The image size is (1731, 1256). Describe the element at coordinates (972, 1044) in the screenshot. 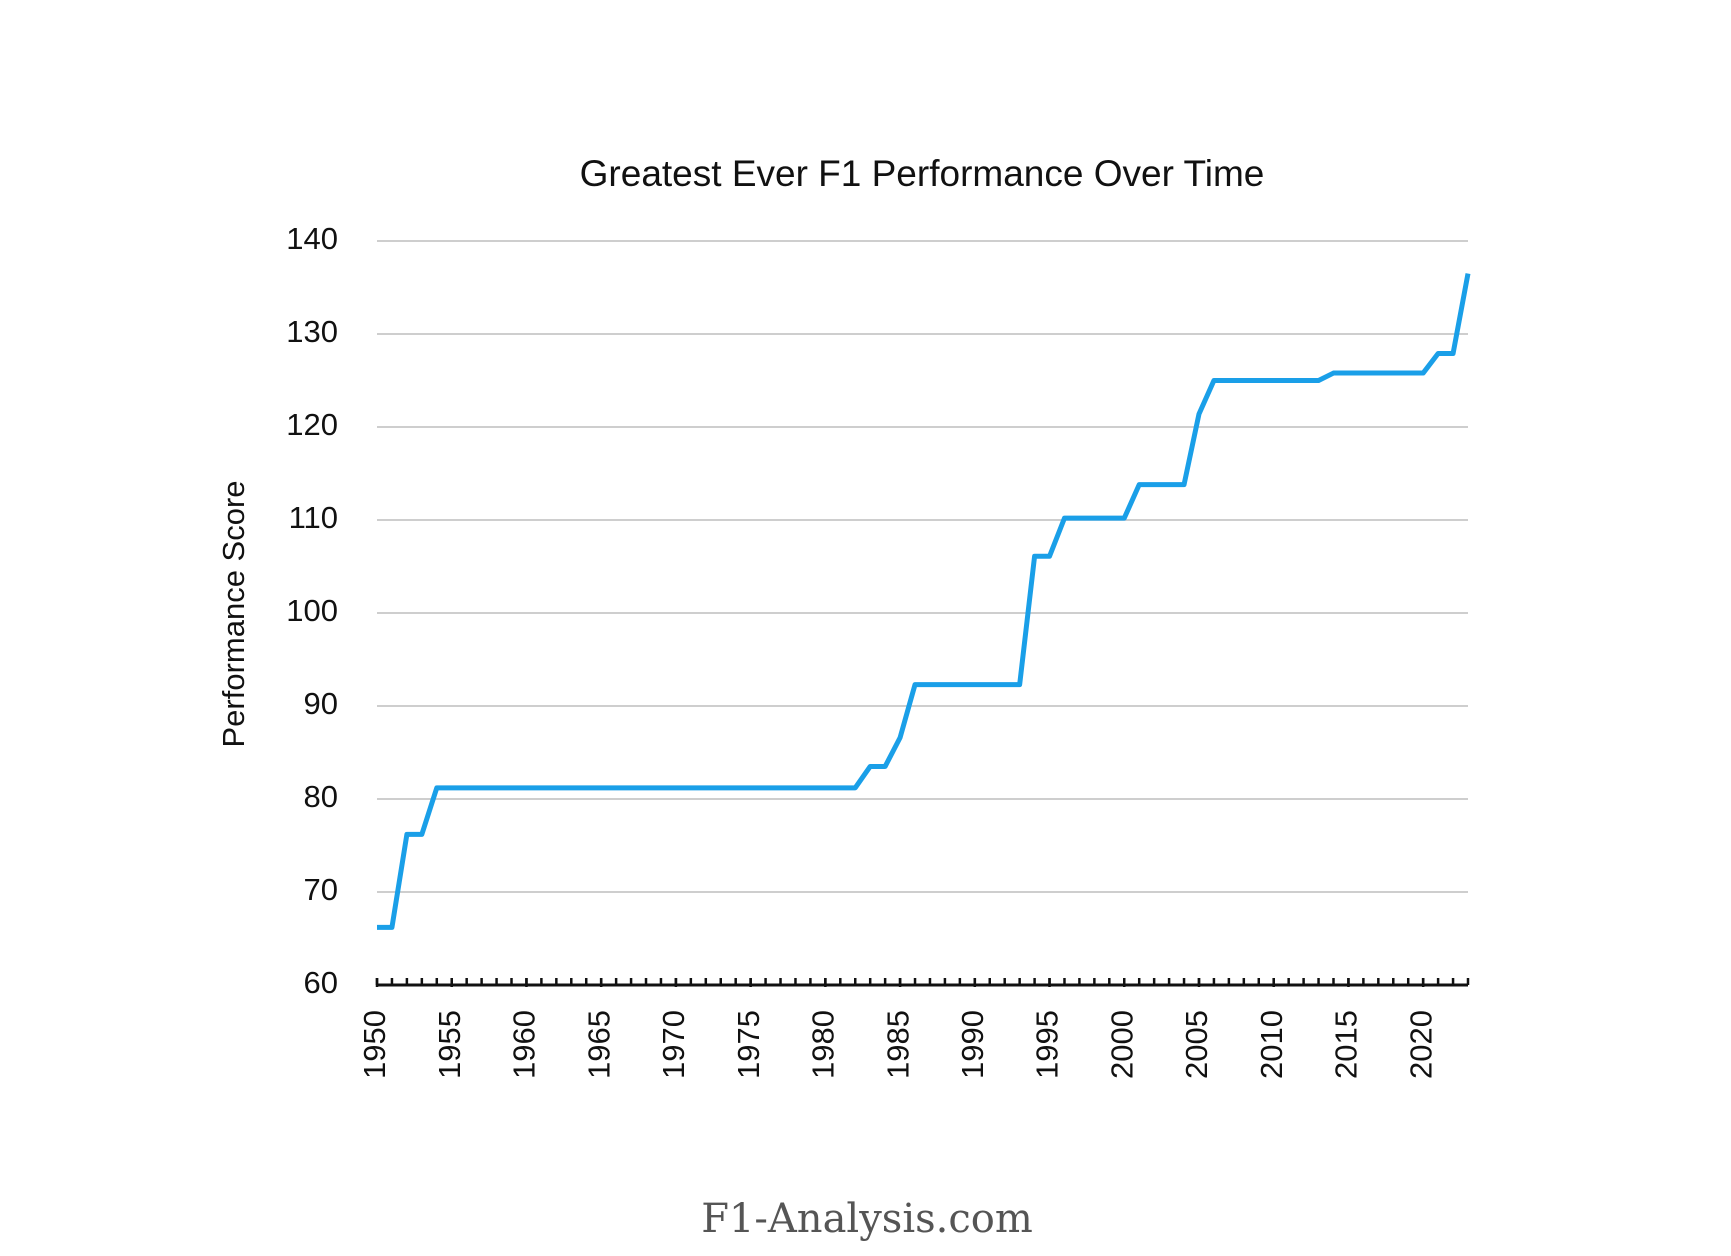

I see `x-tick-label: 1990` at that location.